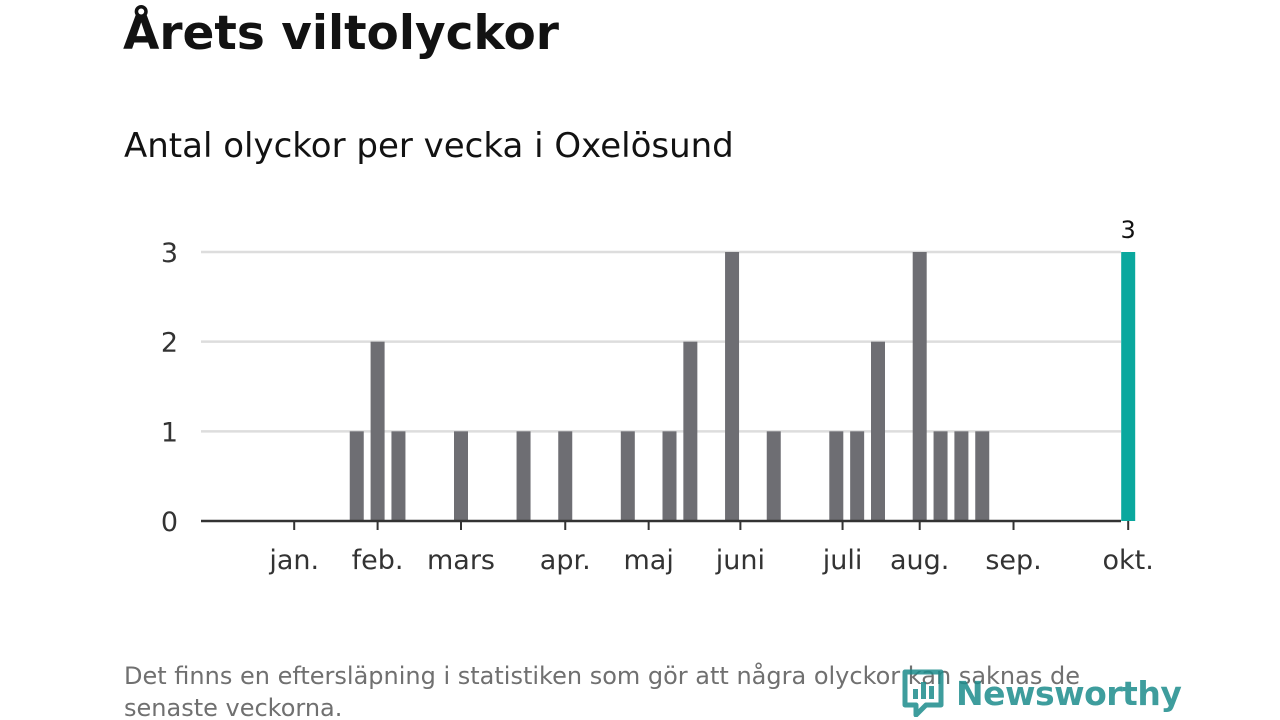 The width and height of the screenshot is (1280, 720). What do you see at coordinates (919, 560) in the screenshot?
I see `x-tick-label-aug.: aug.` at bounding box center [919, 560].